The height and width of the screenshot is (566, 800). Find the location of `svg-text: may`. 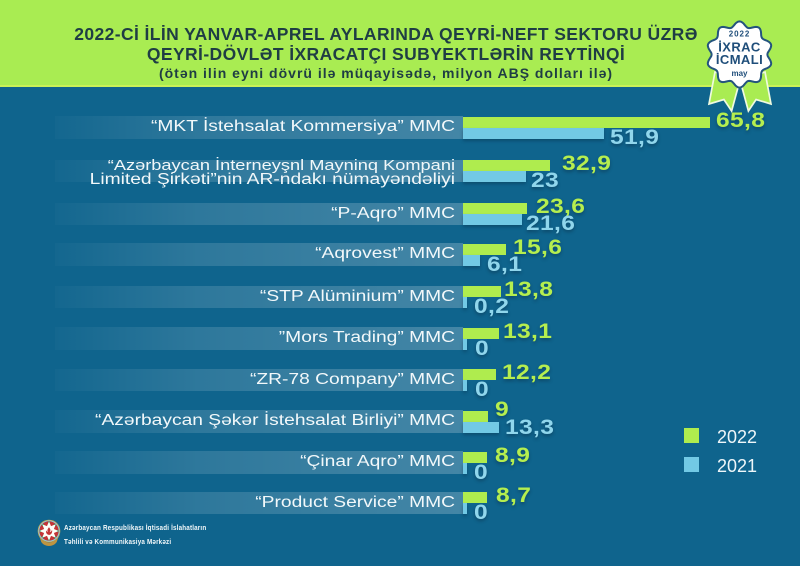

svg-text: may is located at coordinates (739, 73).